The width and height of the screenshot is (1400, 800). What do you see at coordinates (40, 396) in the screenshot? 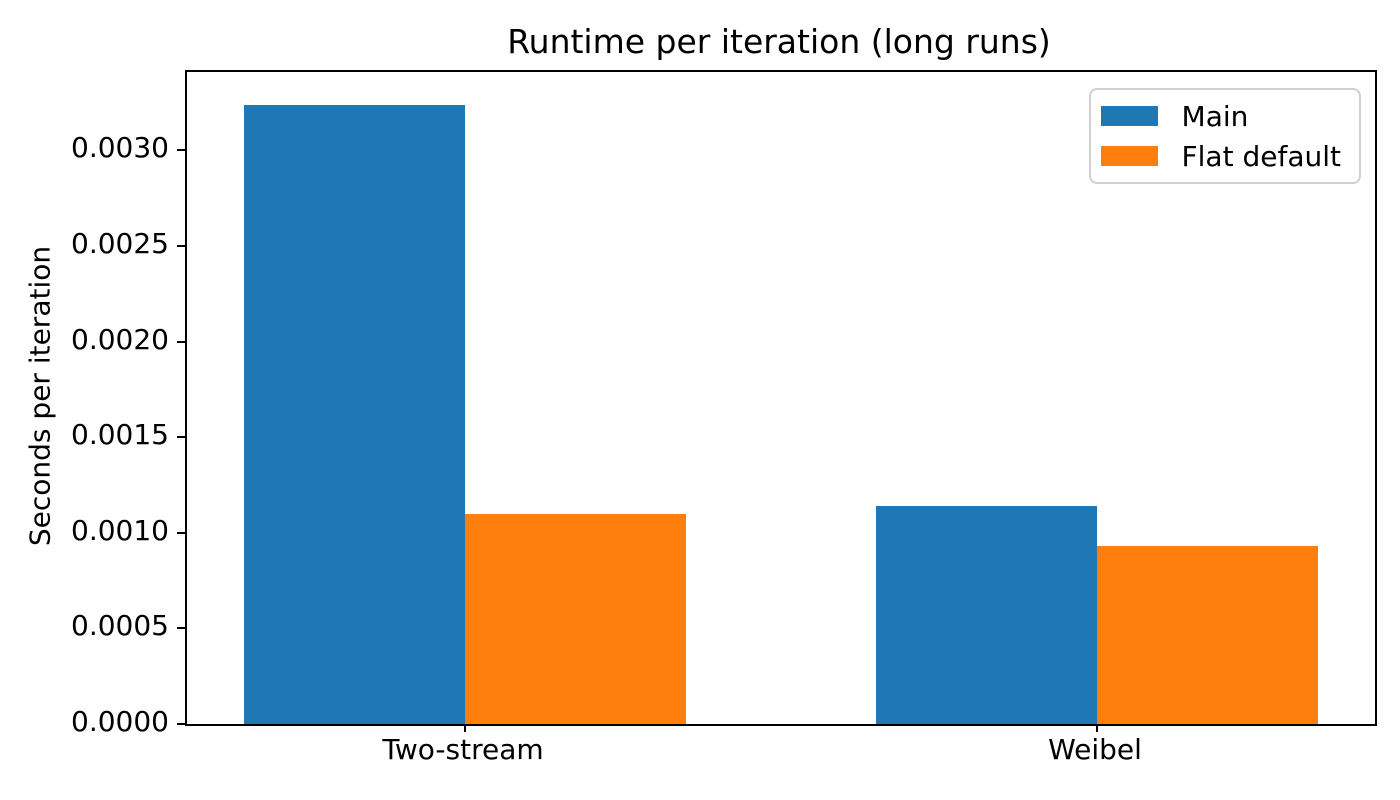
I see `y-axis-label-text: Seconds per iteration` at bounding box center [40, 396].